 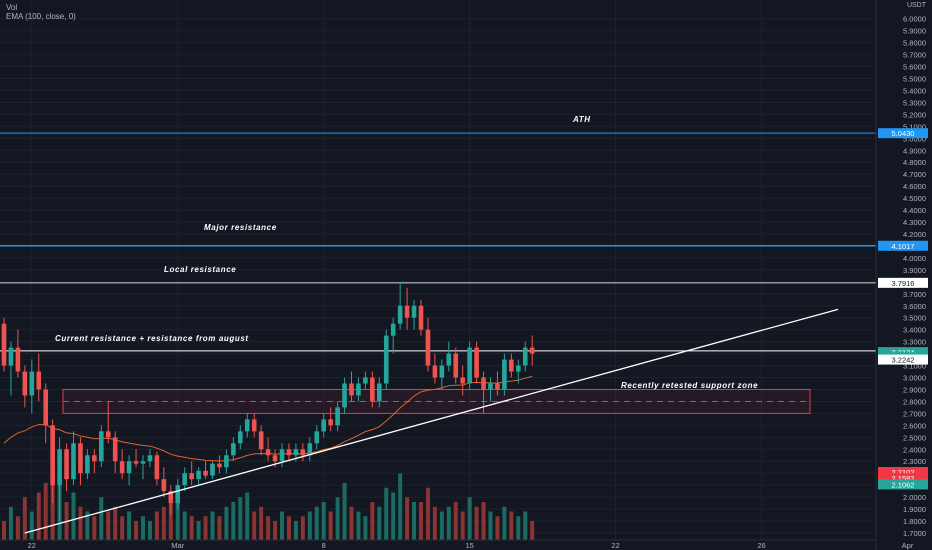 What do you see at coordinates (903, 133) in the screenshot?
I see `ath-badge` at bounding box center [903, 133].